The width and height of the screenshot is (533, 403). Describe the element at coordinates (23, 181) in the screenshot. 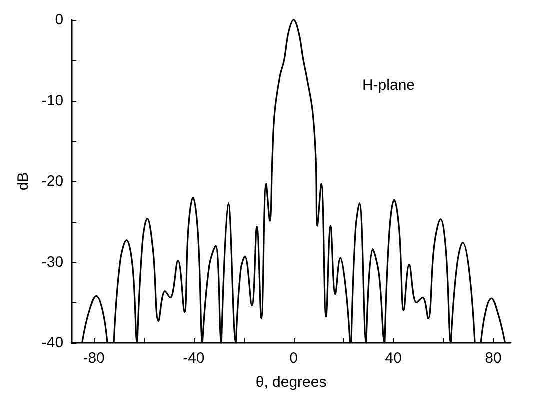

I see `y-axis-title: dB` at that location.